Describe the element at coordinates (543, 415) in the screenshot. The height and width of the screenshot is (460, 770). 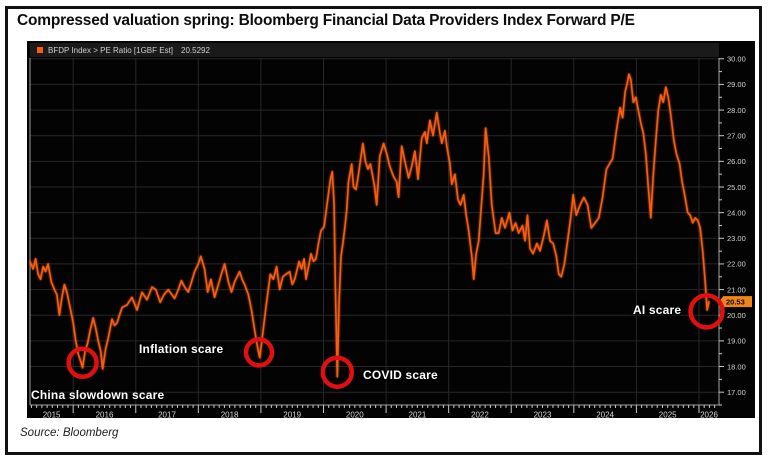
I see `x-tick-label: 2023` at that location.